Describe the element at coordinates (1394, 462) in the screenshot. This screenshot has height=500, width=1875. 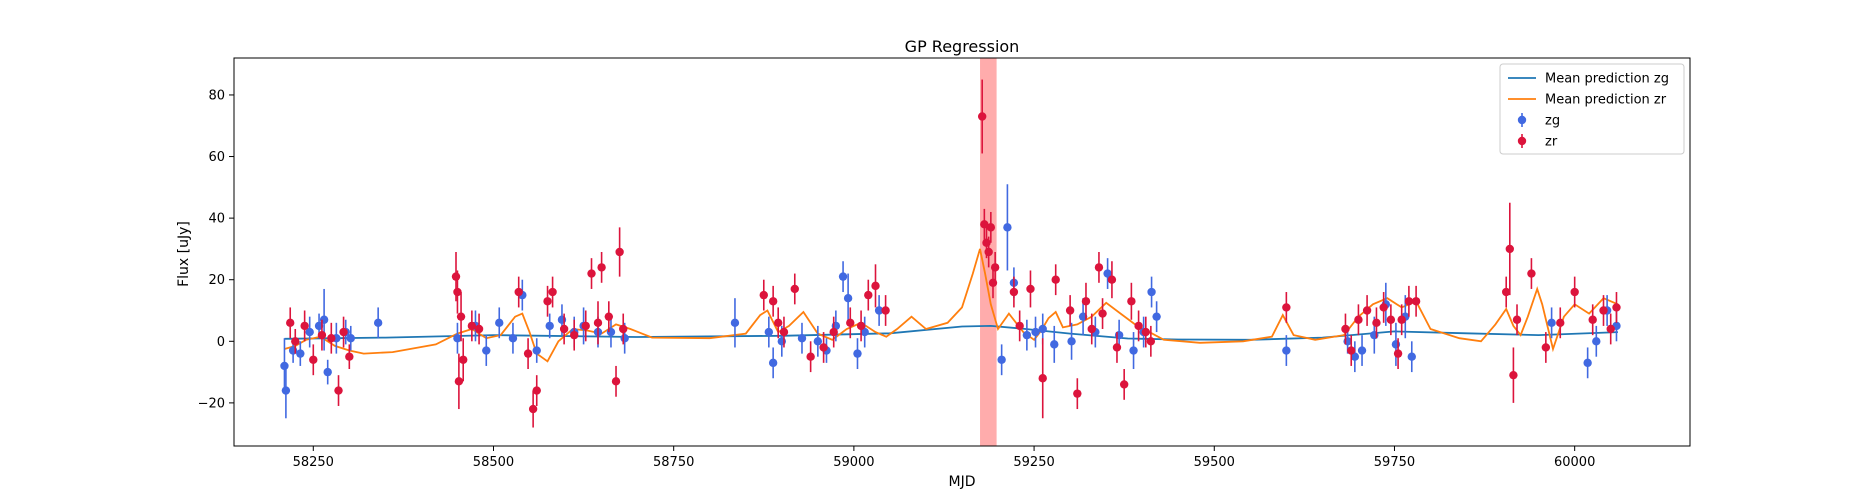
I see `x-tick-label: 59750` at that location.